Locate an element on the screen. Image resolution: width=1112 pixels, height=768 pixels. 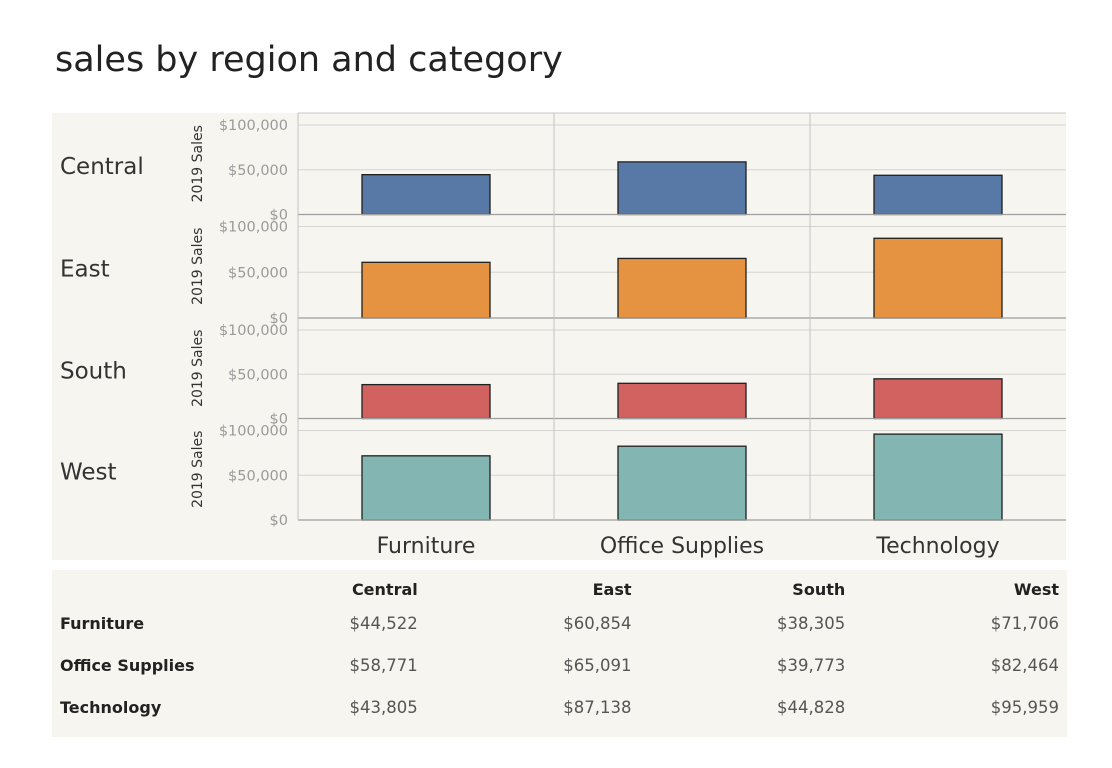
chart-title: sales by region and category is located at coordinates (309, 60).